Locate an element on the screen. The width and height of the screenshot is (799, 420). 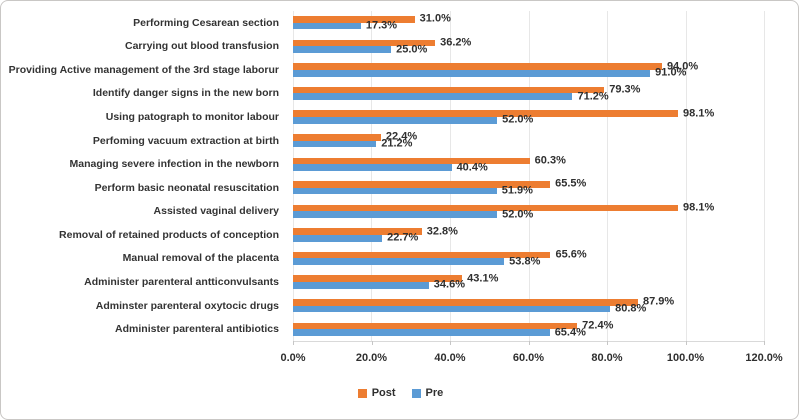
bar-post: 36.2% is located at coordinates (382, 42).